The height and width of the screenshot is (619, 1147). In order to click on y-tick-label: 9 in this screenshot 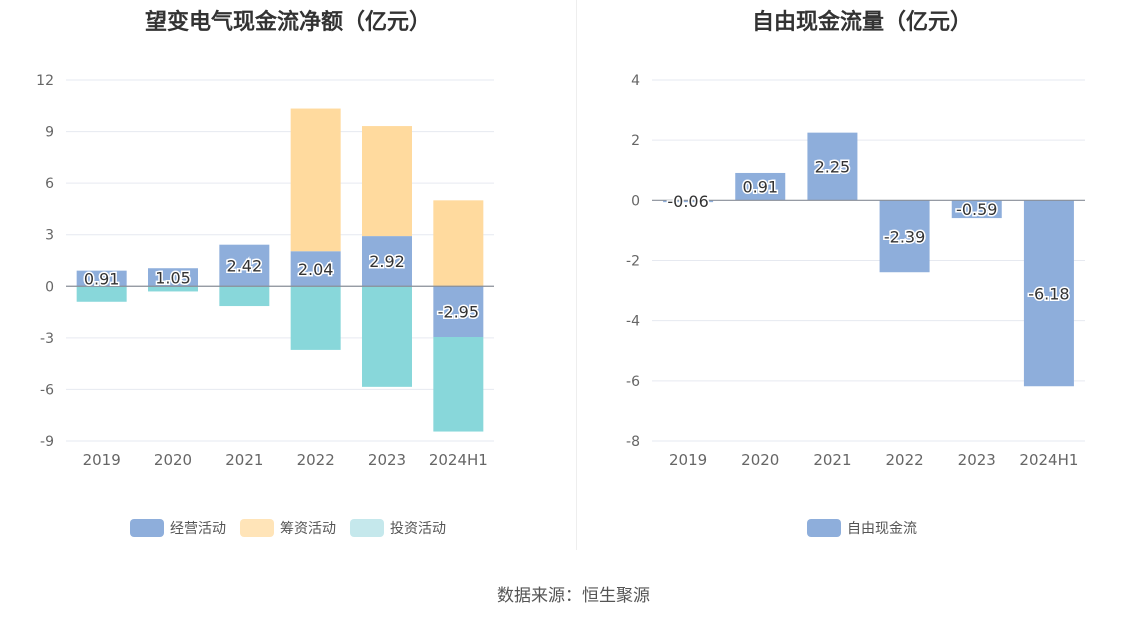, I will do `click(49, 133)`.